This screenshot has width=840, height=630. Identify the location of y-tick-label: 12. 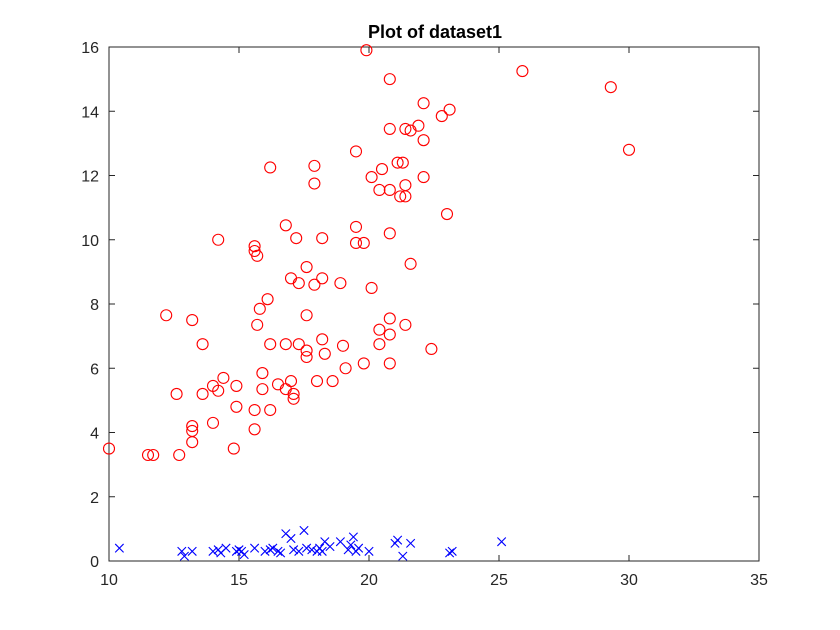
(90, 177).